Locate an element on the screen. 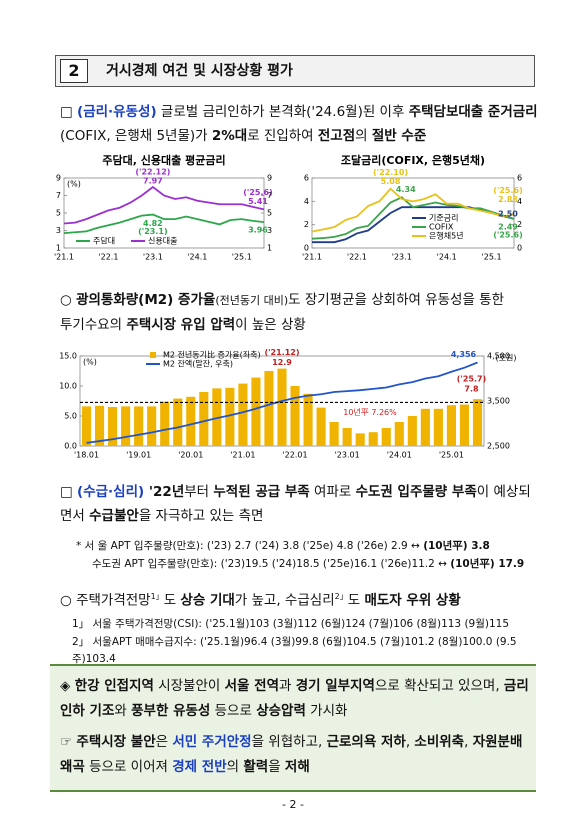  tick-label: 1 is located at coordinates (58, 248).